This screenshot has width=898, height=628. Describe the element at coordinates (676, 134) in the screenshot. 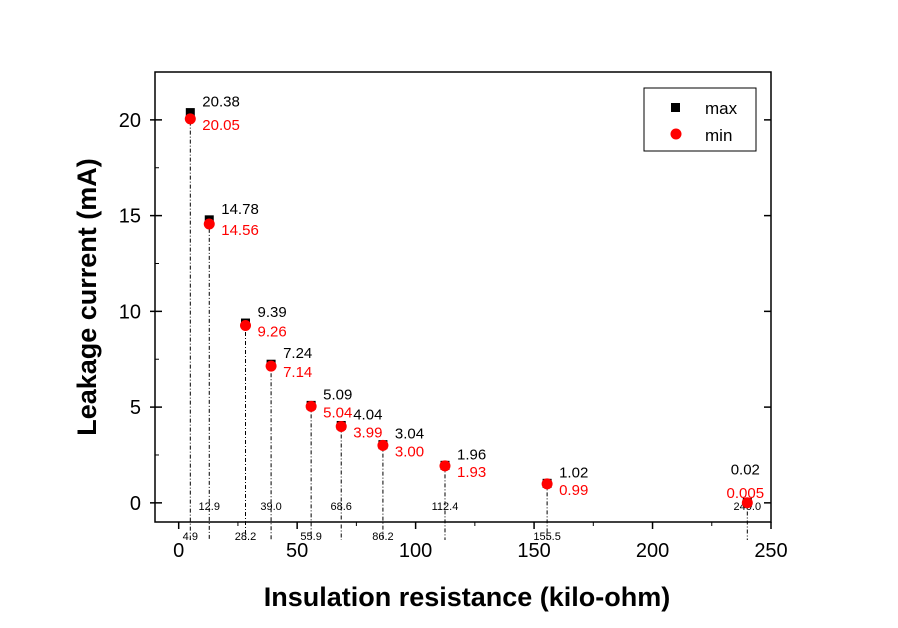

I see `legend-min-marker` at that location.